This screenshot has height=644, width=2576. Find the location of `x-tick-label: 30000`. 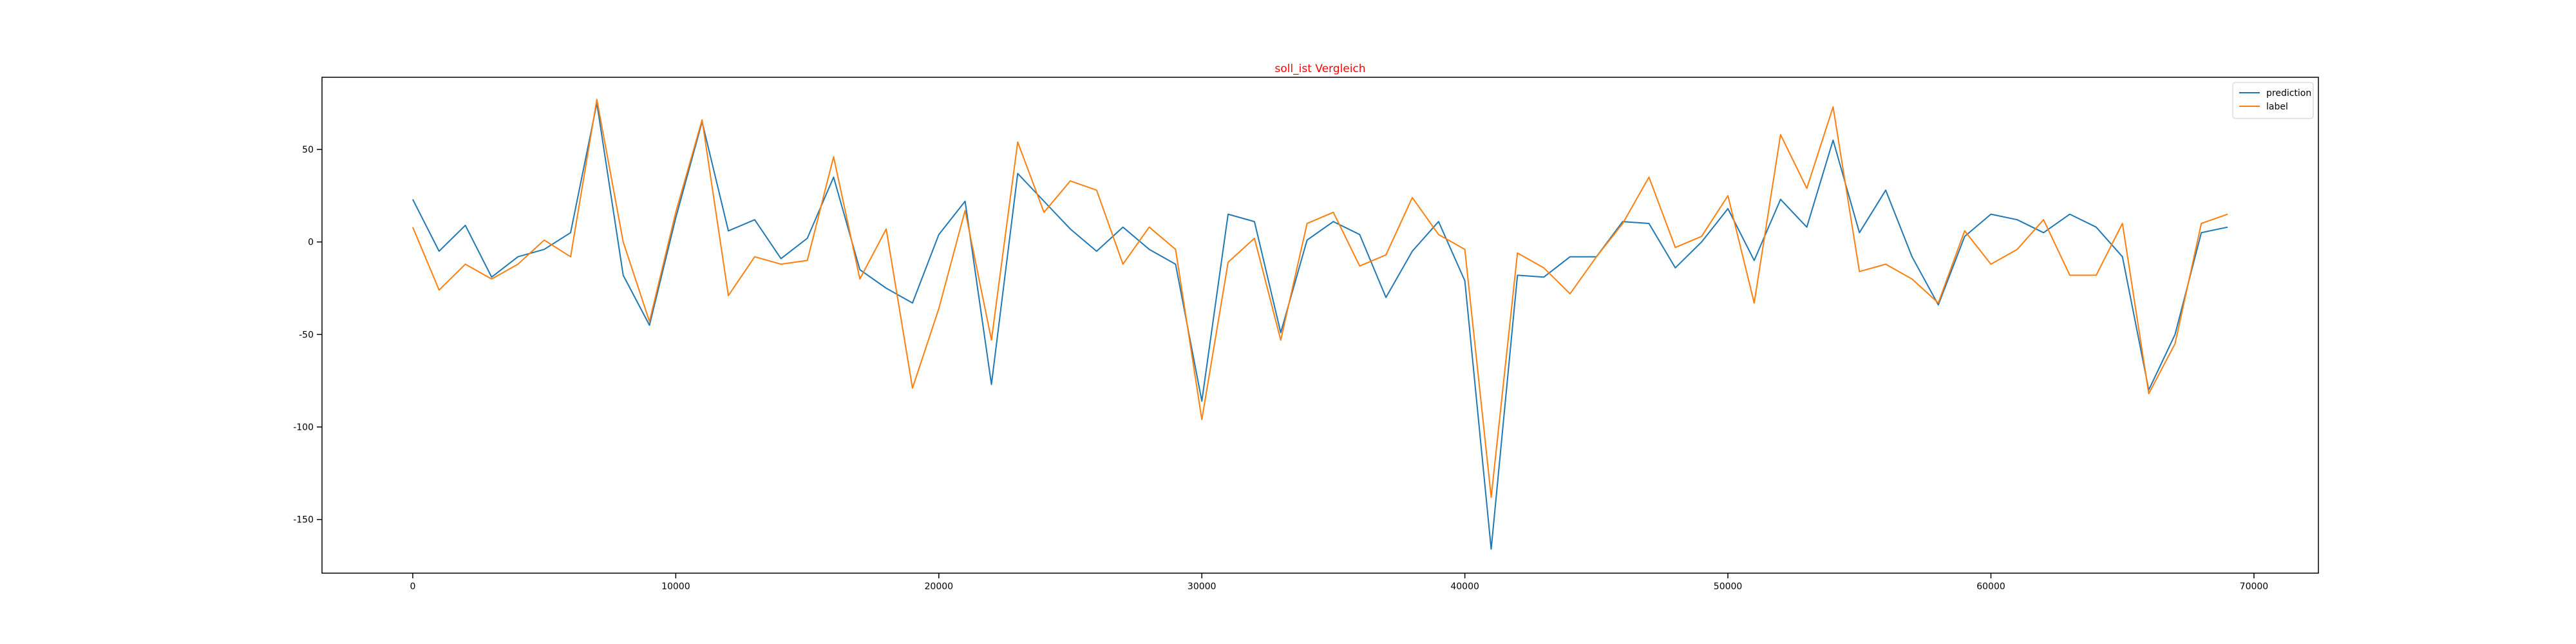

x-tick-label: 30000 is located at coordinates (1202, 587).